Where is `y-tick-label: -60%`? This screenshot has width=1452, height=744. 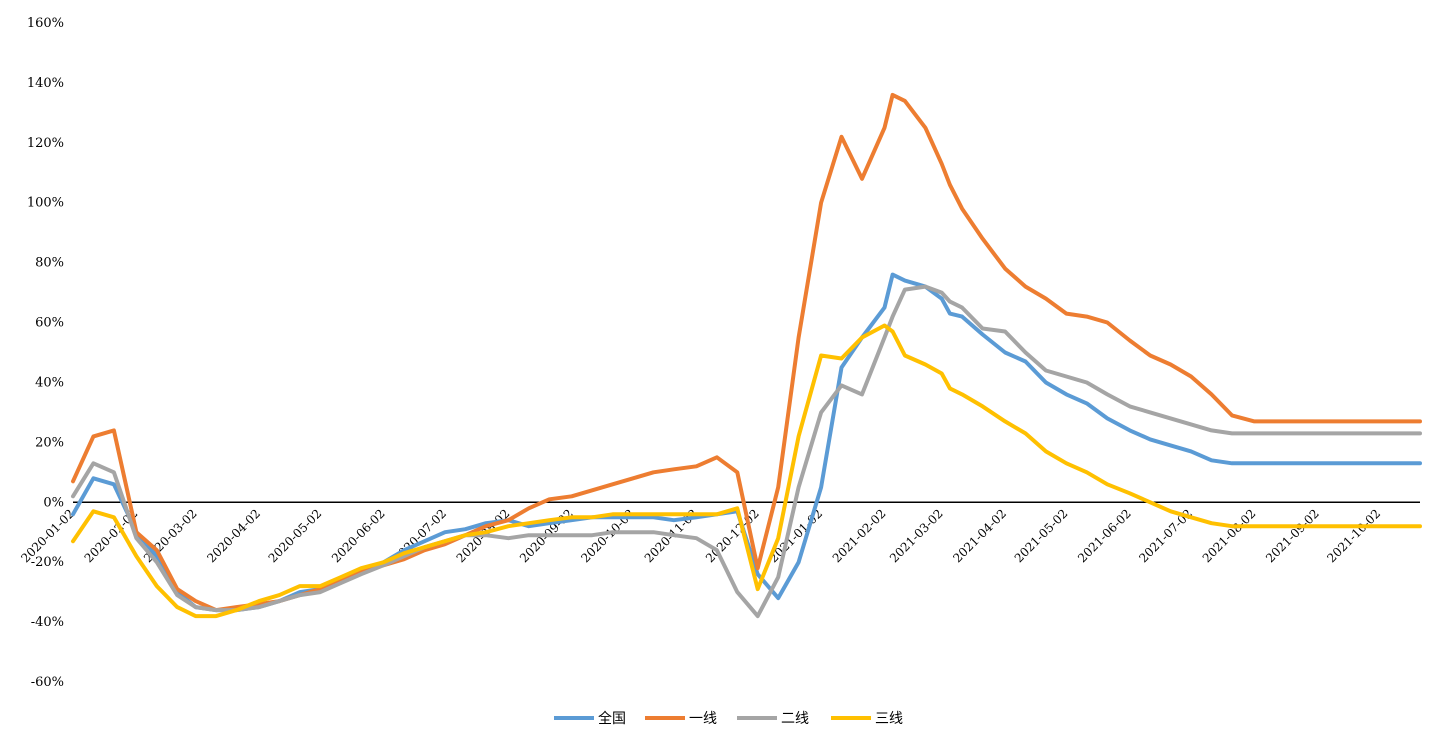 y-tick-label: -60% is located at coordinates (47, 682).